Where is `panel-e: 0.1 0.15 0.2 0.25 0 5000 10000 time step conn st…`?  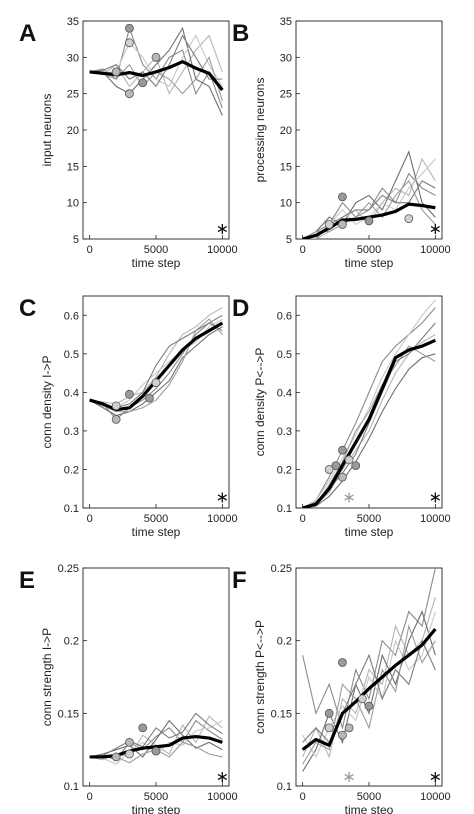
panel-e: 0.1 0.15 0.2 0.25 0 5000 10000 time step conn st… is located at coordinates (128, 688).